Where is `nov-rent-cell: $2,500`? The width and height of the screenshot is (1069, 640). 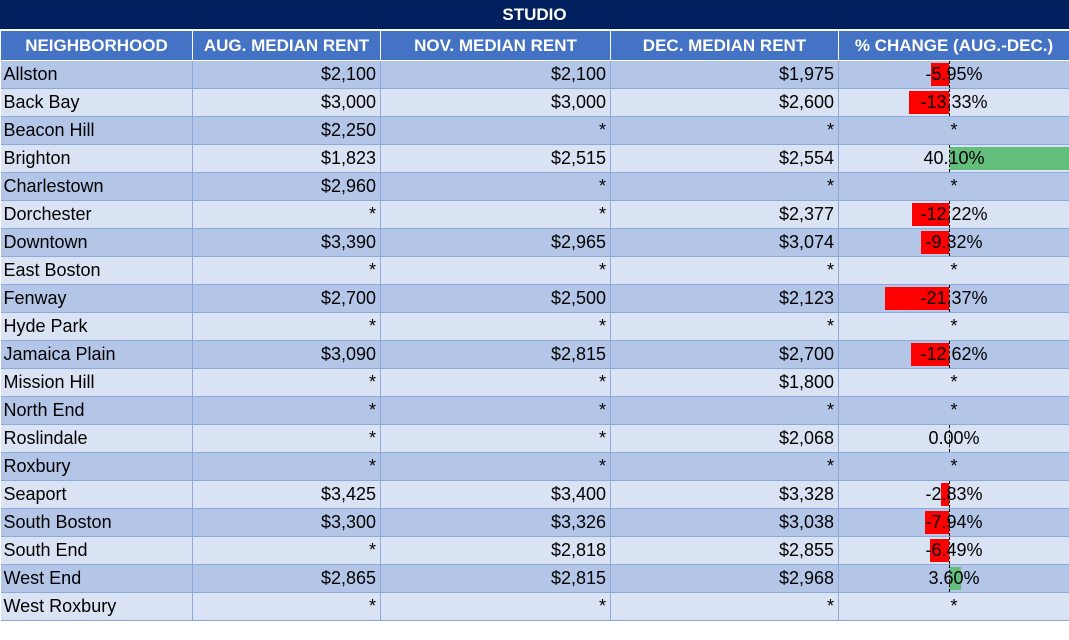 nov-rent-cell: $2,500 is located at coordinates (495, 298).